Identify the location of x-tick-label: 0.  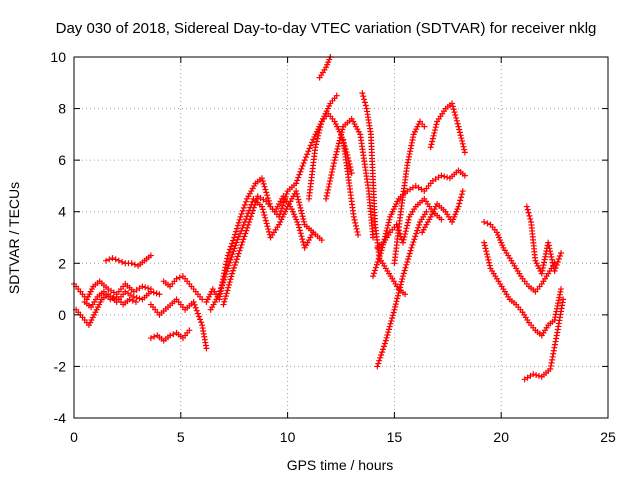
(74, 437).